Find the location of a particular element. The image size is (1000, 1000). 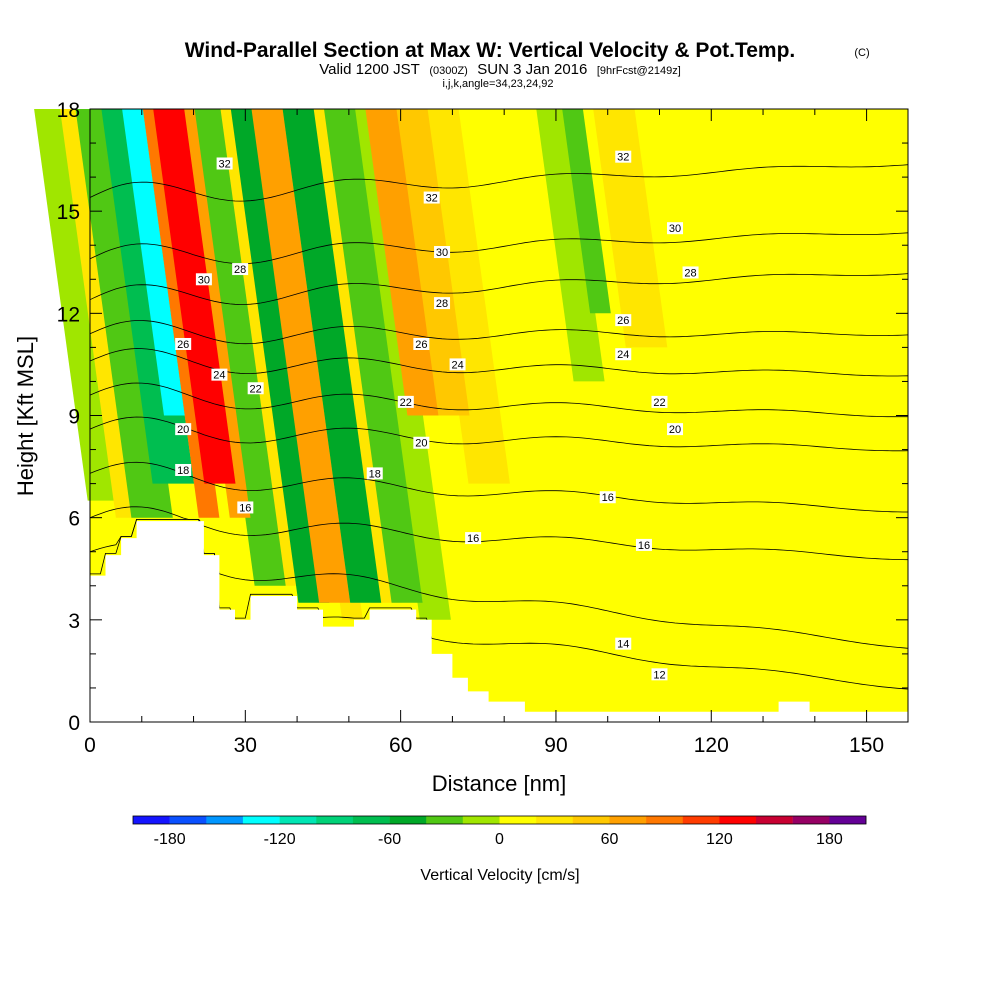

colorbar-label: Vertical Velocity [cm/s] is located at coordinates (499, 875).